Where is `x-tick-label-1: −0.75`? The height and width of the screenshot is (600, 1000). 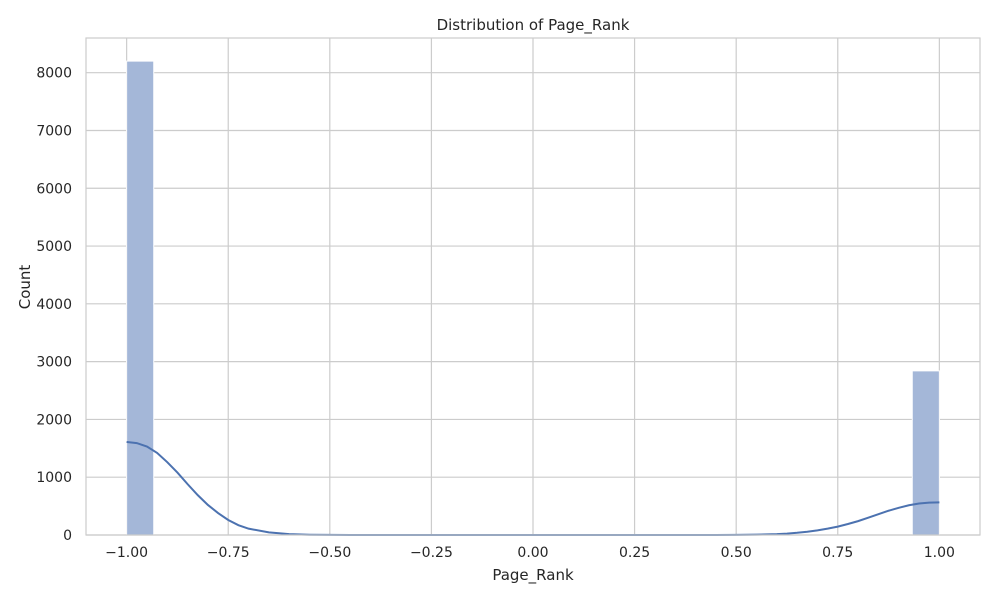
x-tick-label-1: −0.75 is located at coordinates (228, 553).